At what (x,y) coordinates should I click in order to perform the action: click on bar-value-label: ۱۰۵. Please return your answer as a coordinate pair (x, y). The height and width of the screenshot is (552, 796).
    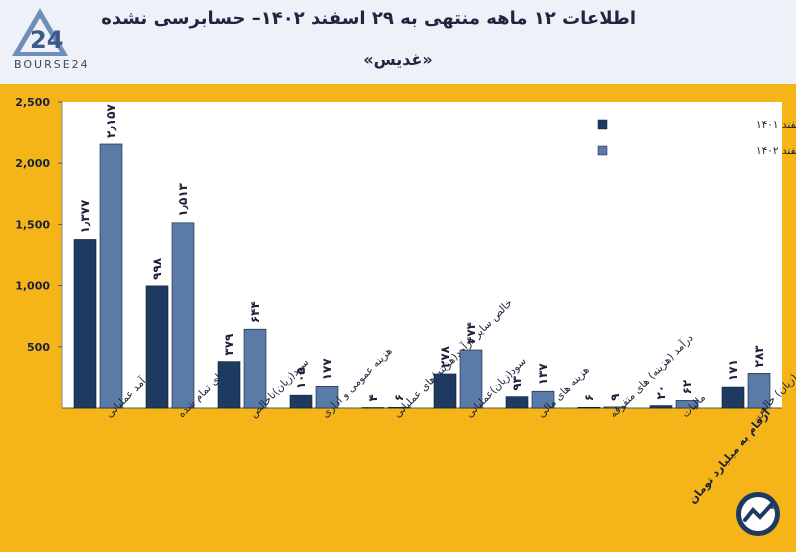
    Looking at the image, I should click on (301, 378).